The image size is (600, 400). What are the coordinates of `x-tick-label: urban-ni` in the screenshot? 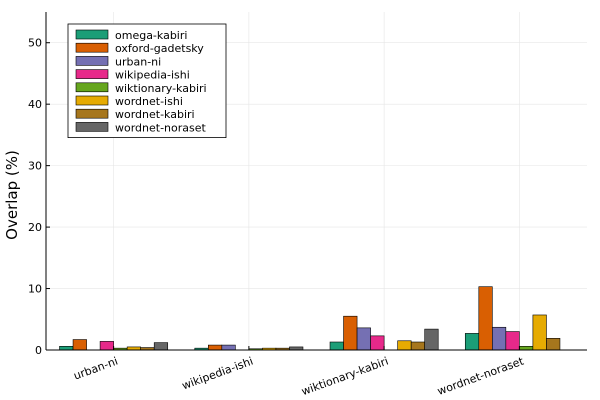 It's located at (96, 369).